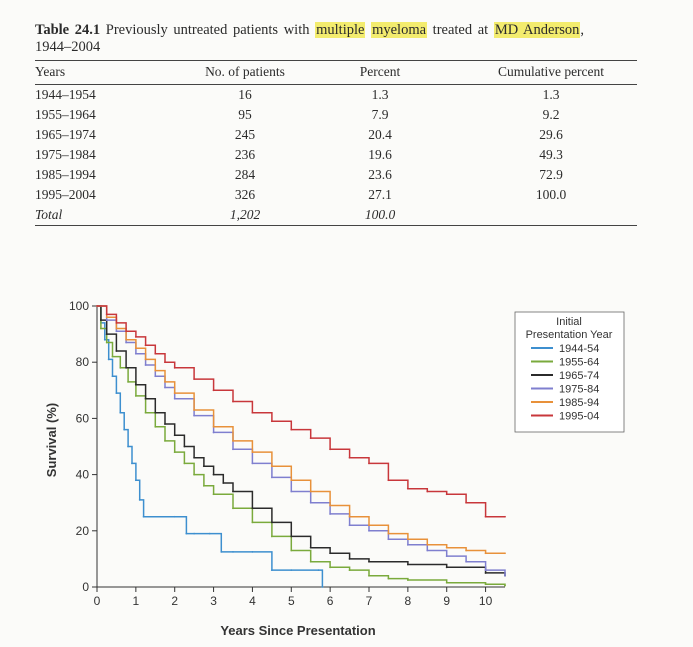 The image size is (693, 647). Describe the element at coordinates (245, 174) in the screenshot. I see `cell-patients: 284` at that location.